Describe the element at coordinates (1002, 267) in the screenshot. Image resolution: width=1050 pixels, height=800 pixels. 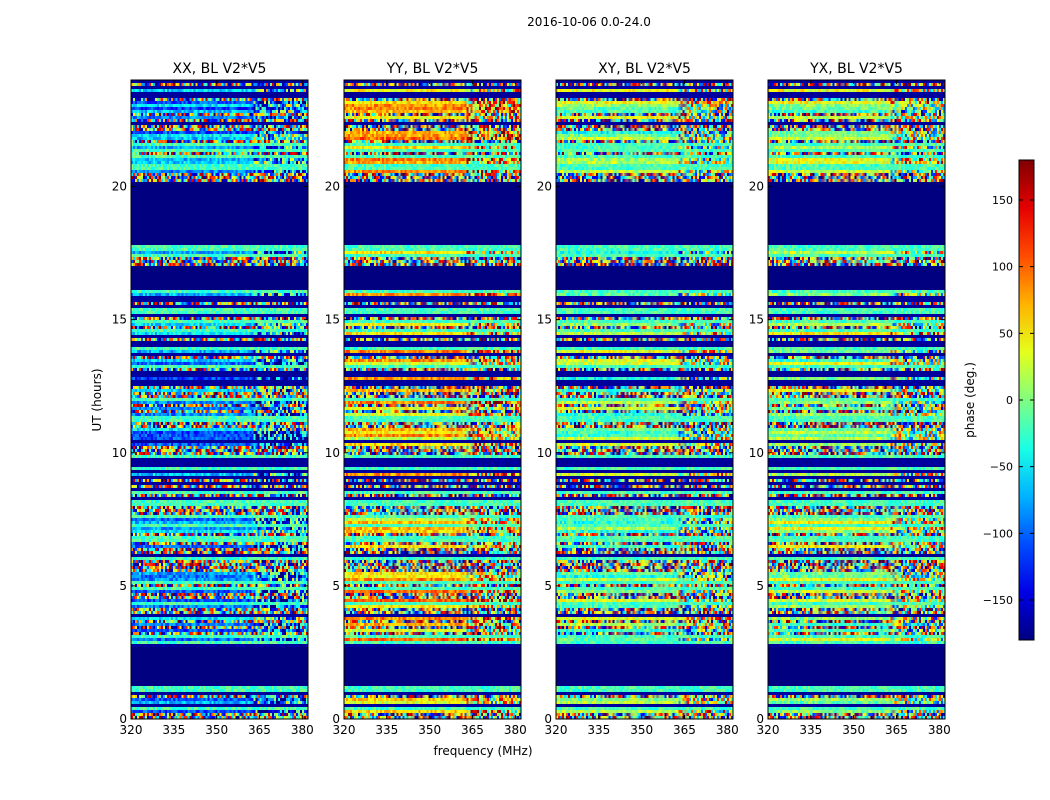
I see `colorbar-tick-label: 100` at that location.